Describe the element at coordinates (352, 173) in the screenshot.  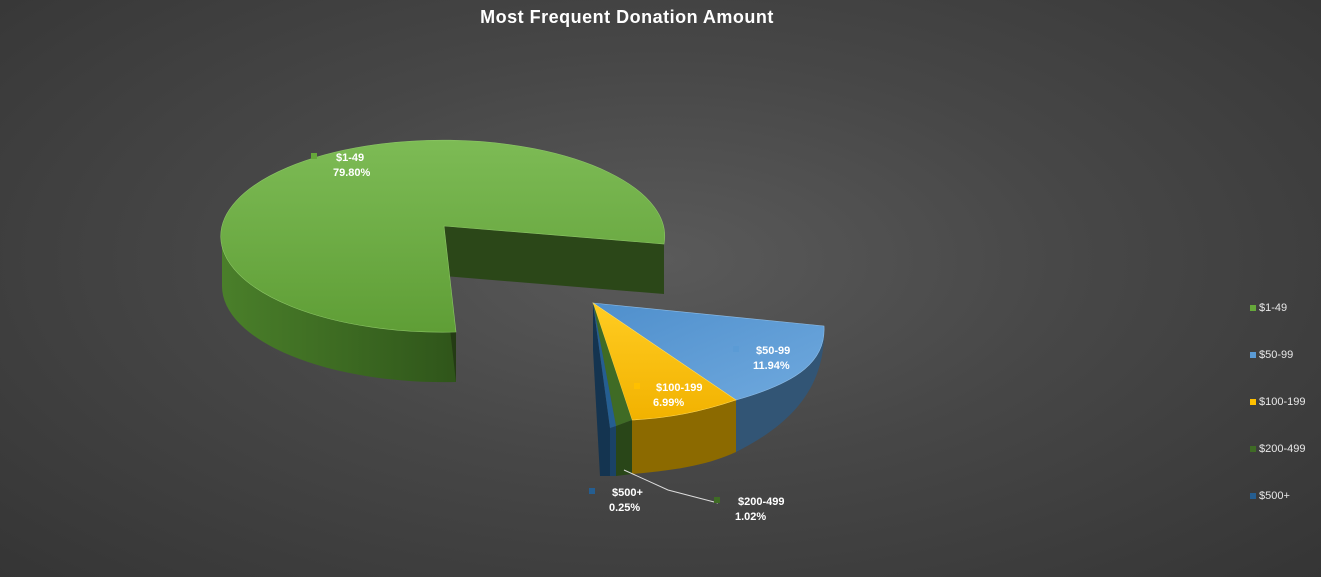
I see `data-label-value-1-49: 79.80%` at that location.